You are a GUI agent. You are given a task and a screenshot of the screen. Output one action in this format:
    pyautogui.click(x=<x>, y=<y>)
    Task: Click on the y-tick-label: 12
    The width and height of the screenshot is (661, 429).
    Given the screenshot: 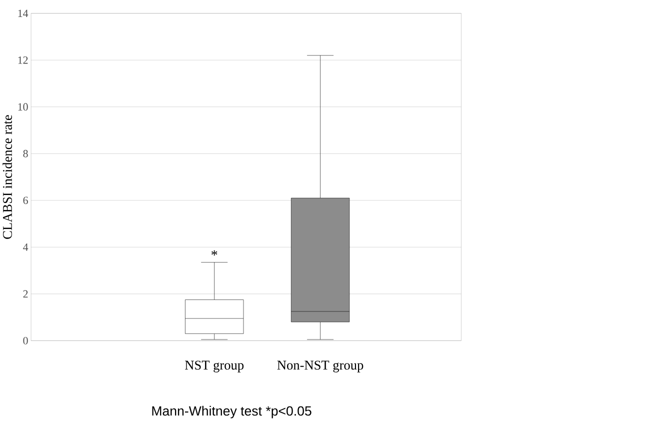 What is the action you would take?
    pyautogui.click(x=23, y=60)
    